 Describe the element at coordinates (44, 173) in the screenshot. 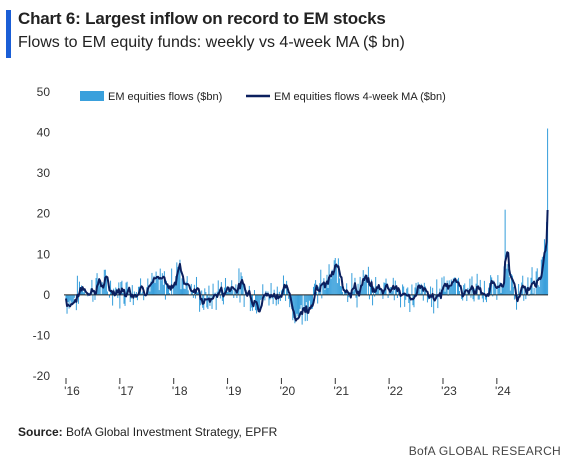

I see `y-tick-label: 30` at that location.